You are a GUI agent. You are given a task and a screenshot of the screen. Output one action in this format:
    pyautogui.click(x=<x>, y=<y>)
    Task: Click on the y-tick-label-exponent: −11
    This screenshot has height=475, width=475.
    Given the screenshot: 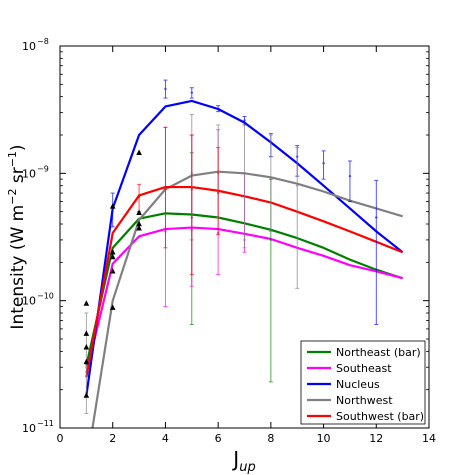 What is the action you would take?
    pyautogui.click(x=45, y=423)
    